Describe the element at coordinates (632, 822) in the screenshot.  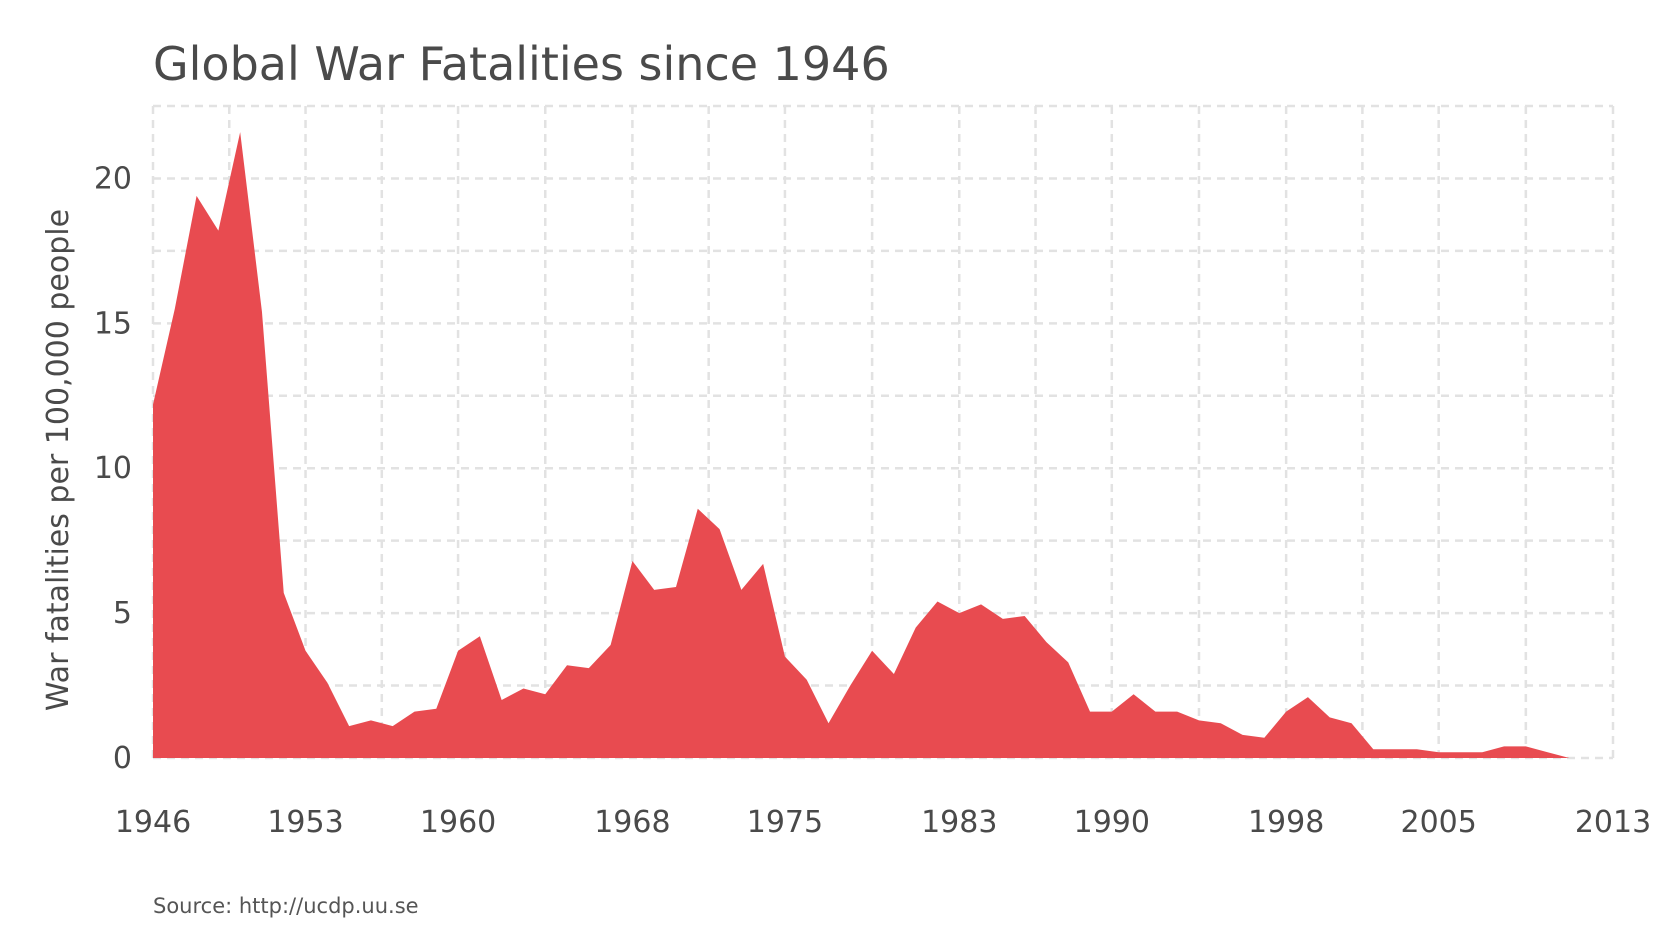
I see `x-tick-label: 1968` at that location.